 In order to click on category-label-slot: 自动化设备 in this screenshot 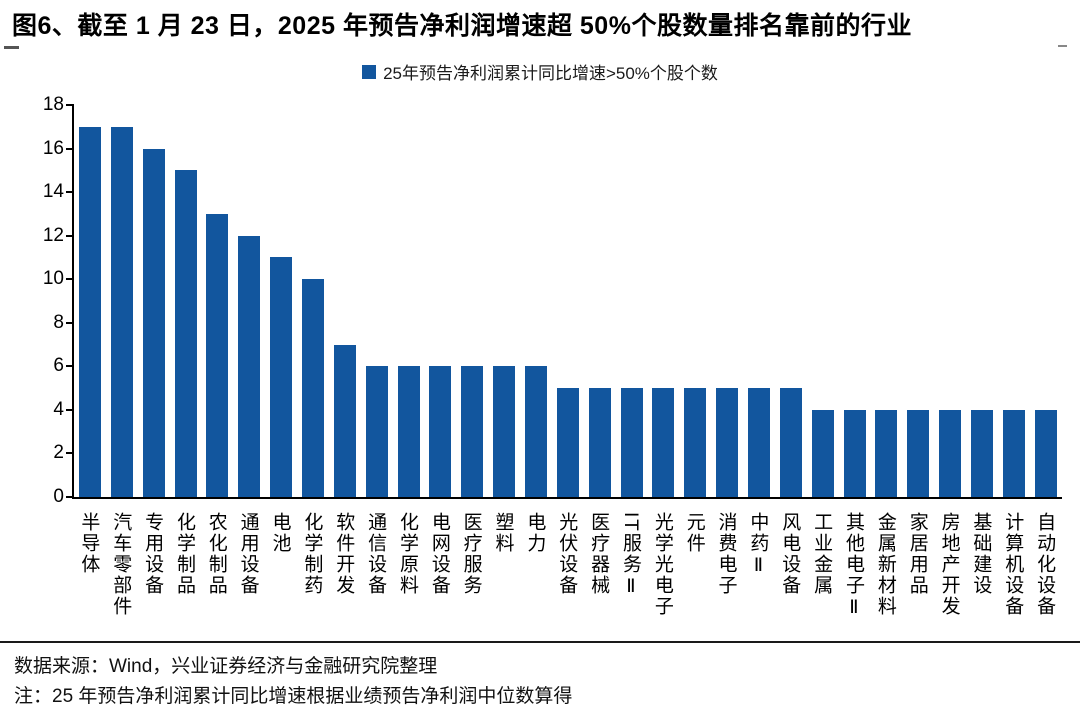, I will do `click(1044, 576)`.